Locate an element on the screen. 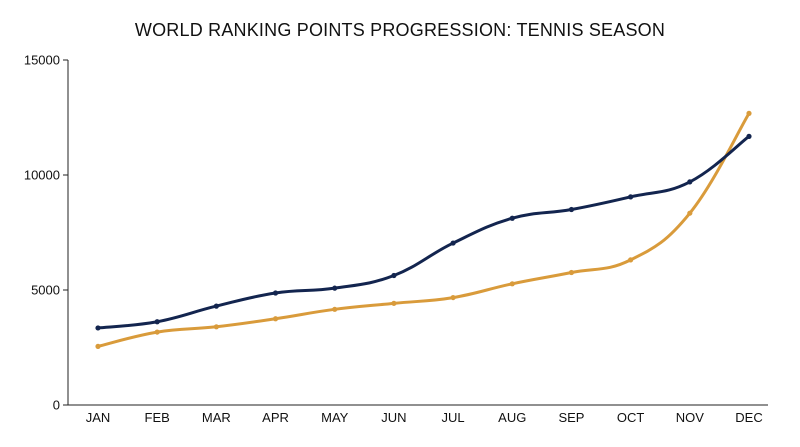 The width and height of the screenshot is (800, 447). x-tick-label: JAN is located at coordinates (98, 417).